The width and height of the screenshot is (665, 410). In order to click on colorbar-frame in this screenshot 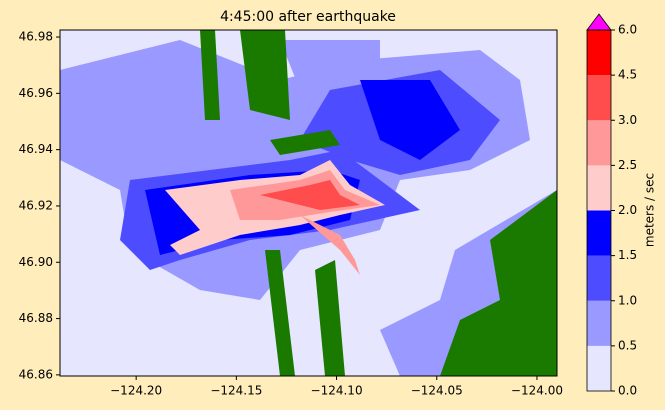, I will do `click(599, 210)`.